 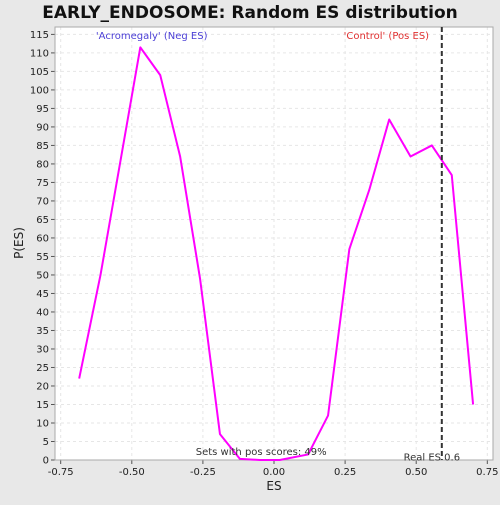 What do you see at coordinates (42, 275) in the screenshot?
I see `y-tick-label: 50` at bounding box center [42, 275].